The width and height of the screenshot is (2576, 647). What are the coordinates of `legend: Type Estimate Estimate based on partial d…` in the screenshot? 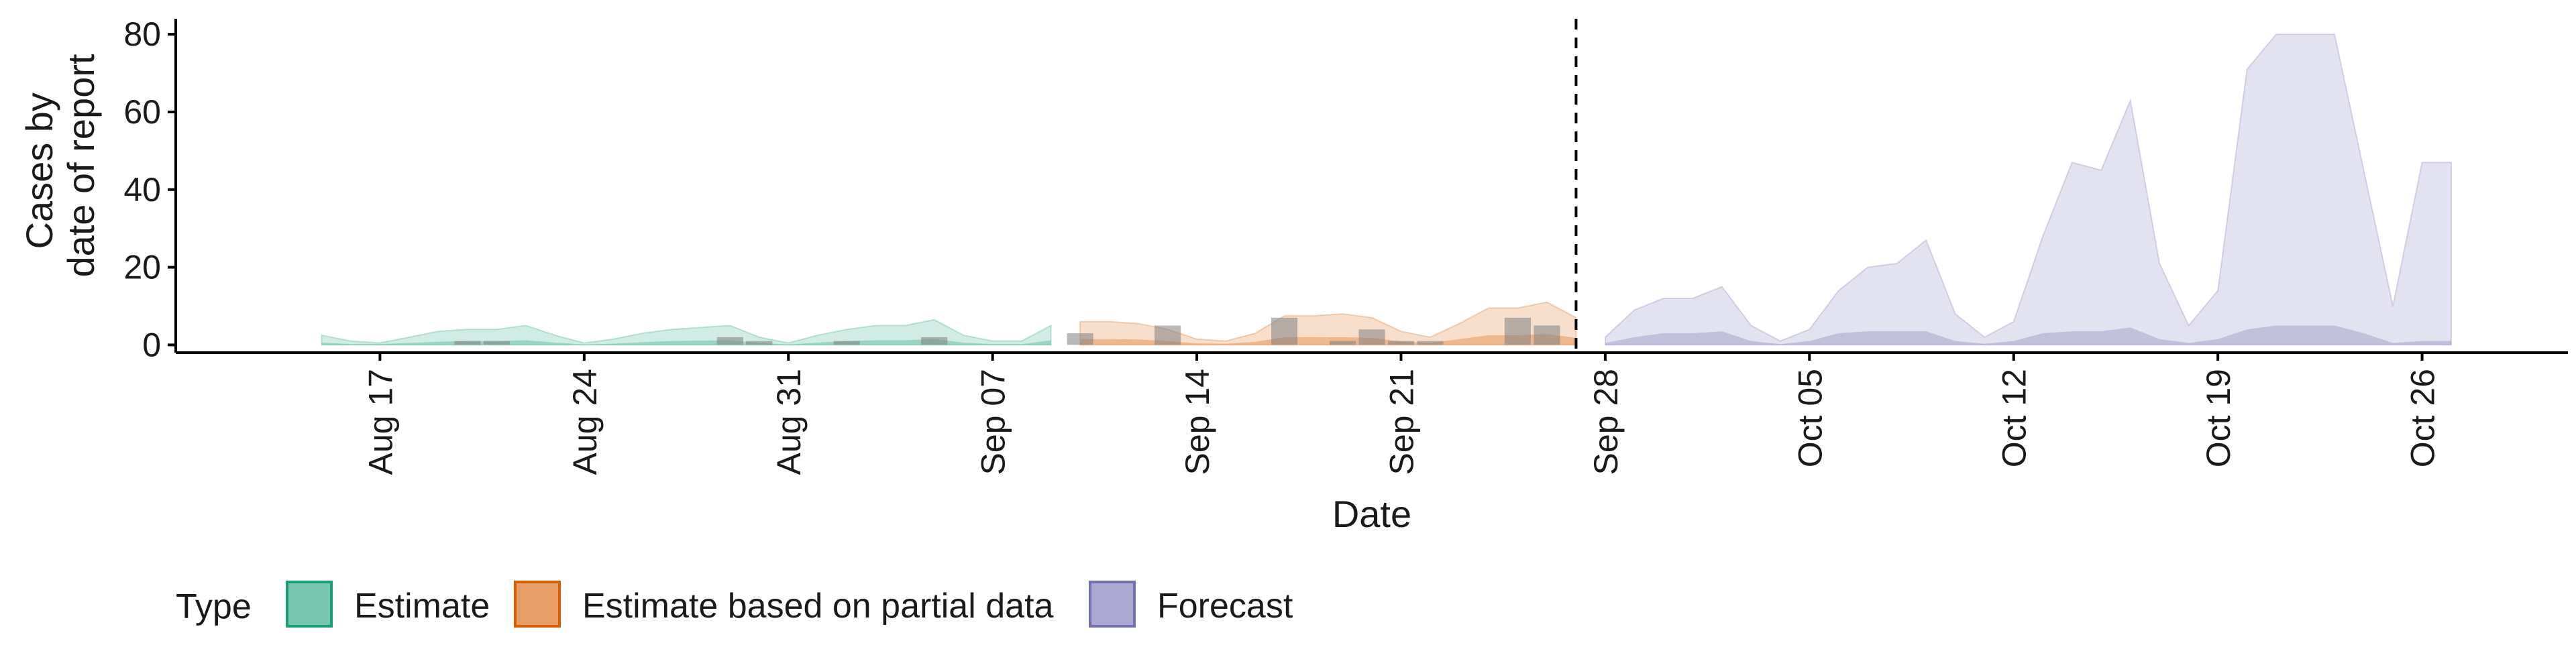 It's located at (734, 604).